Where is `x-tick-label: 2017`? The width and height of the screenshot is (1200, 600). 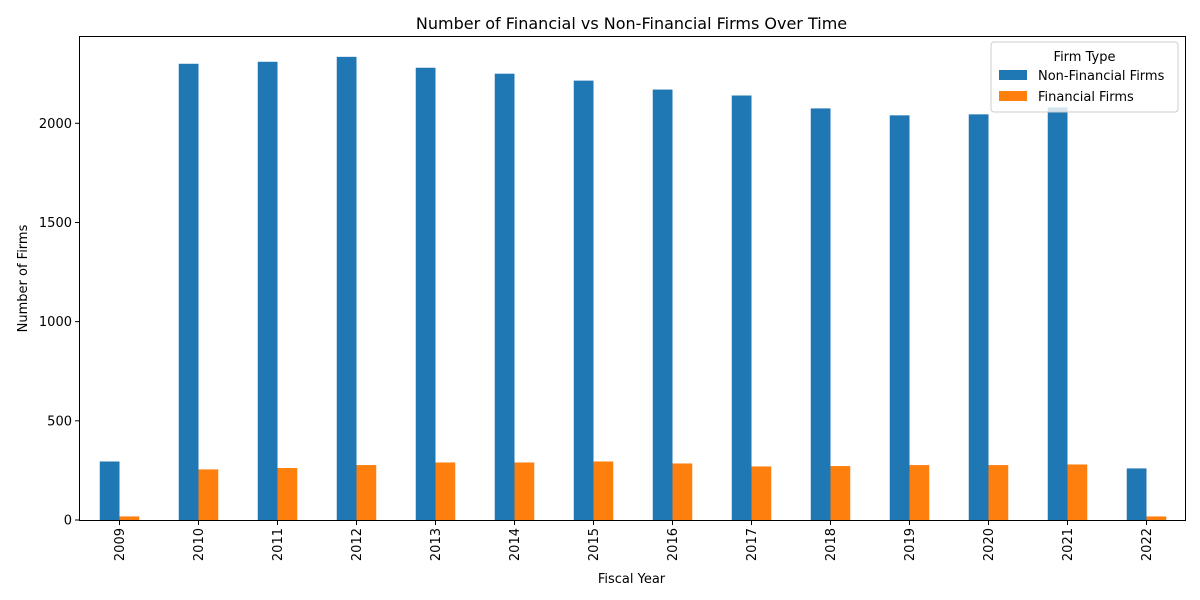 x-tick-label: 2017 is located at coordinates (752, 544).